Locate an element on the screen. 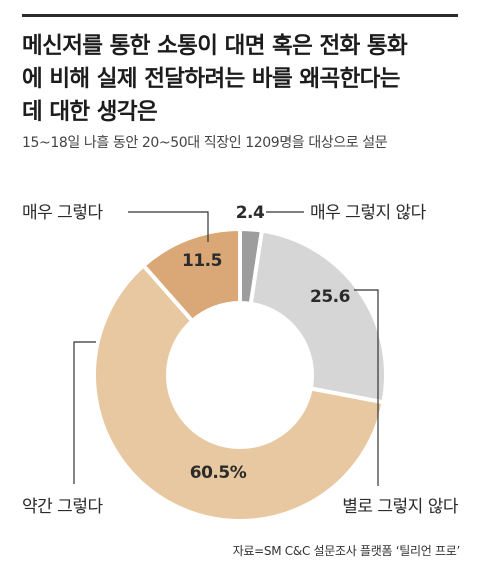  slice-category-label-1: 매우 그렇지 않다 is located at coordinates (368, 213).